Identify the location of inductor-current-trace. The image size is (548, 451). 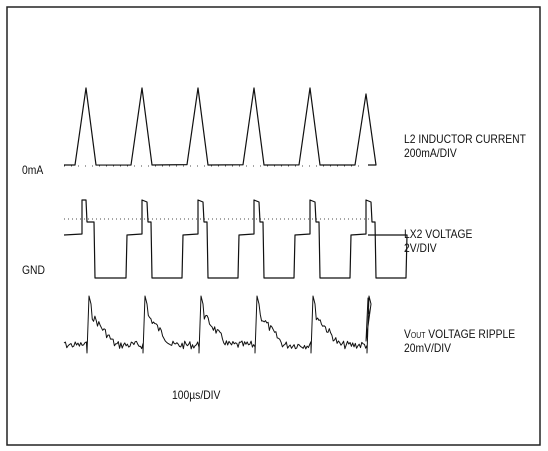
(220, 126).